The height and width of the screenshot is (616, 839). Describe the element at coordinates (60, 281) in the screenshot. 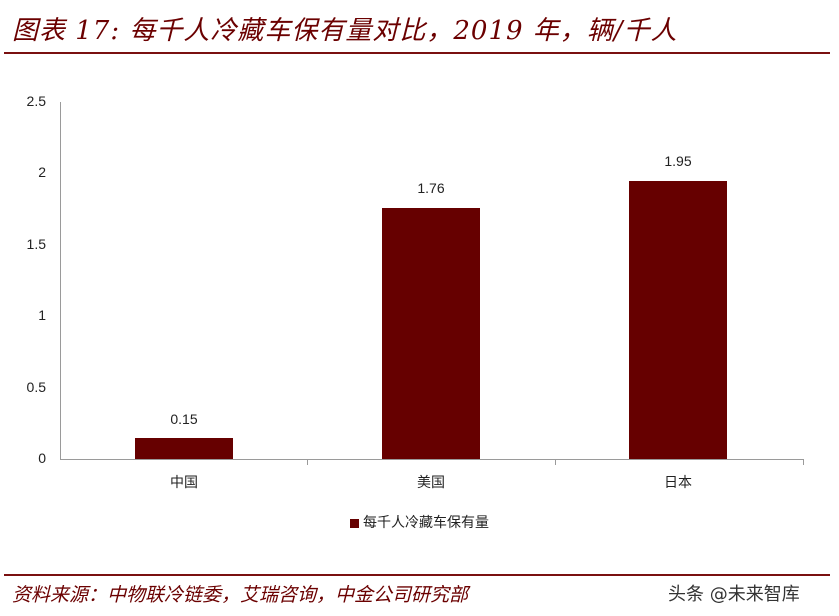

I see `y-axis` at that location.